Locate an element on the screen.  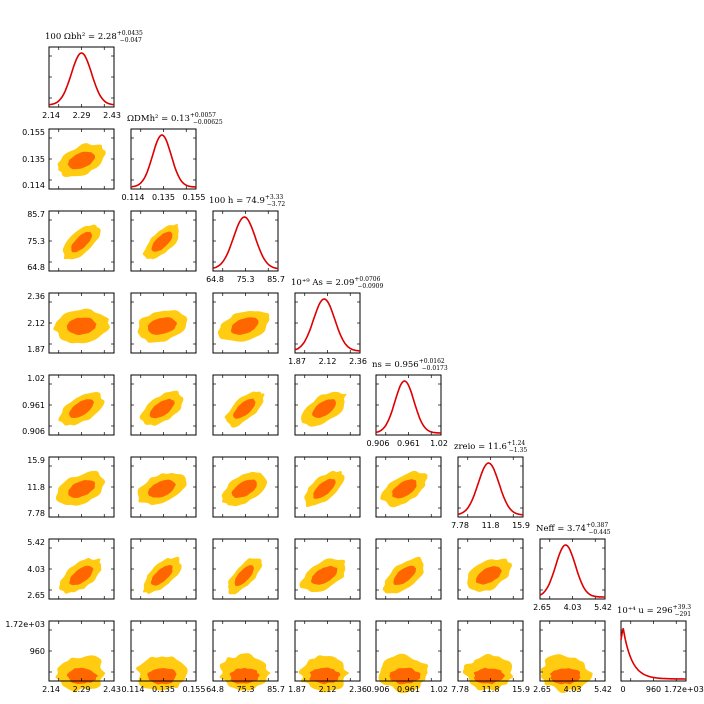
y-tick-label: 0.114 is located at coordinates (33, 185).